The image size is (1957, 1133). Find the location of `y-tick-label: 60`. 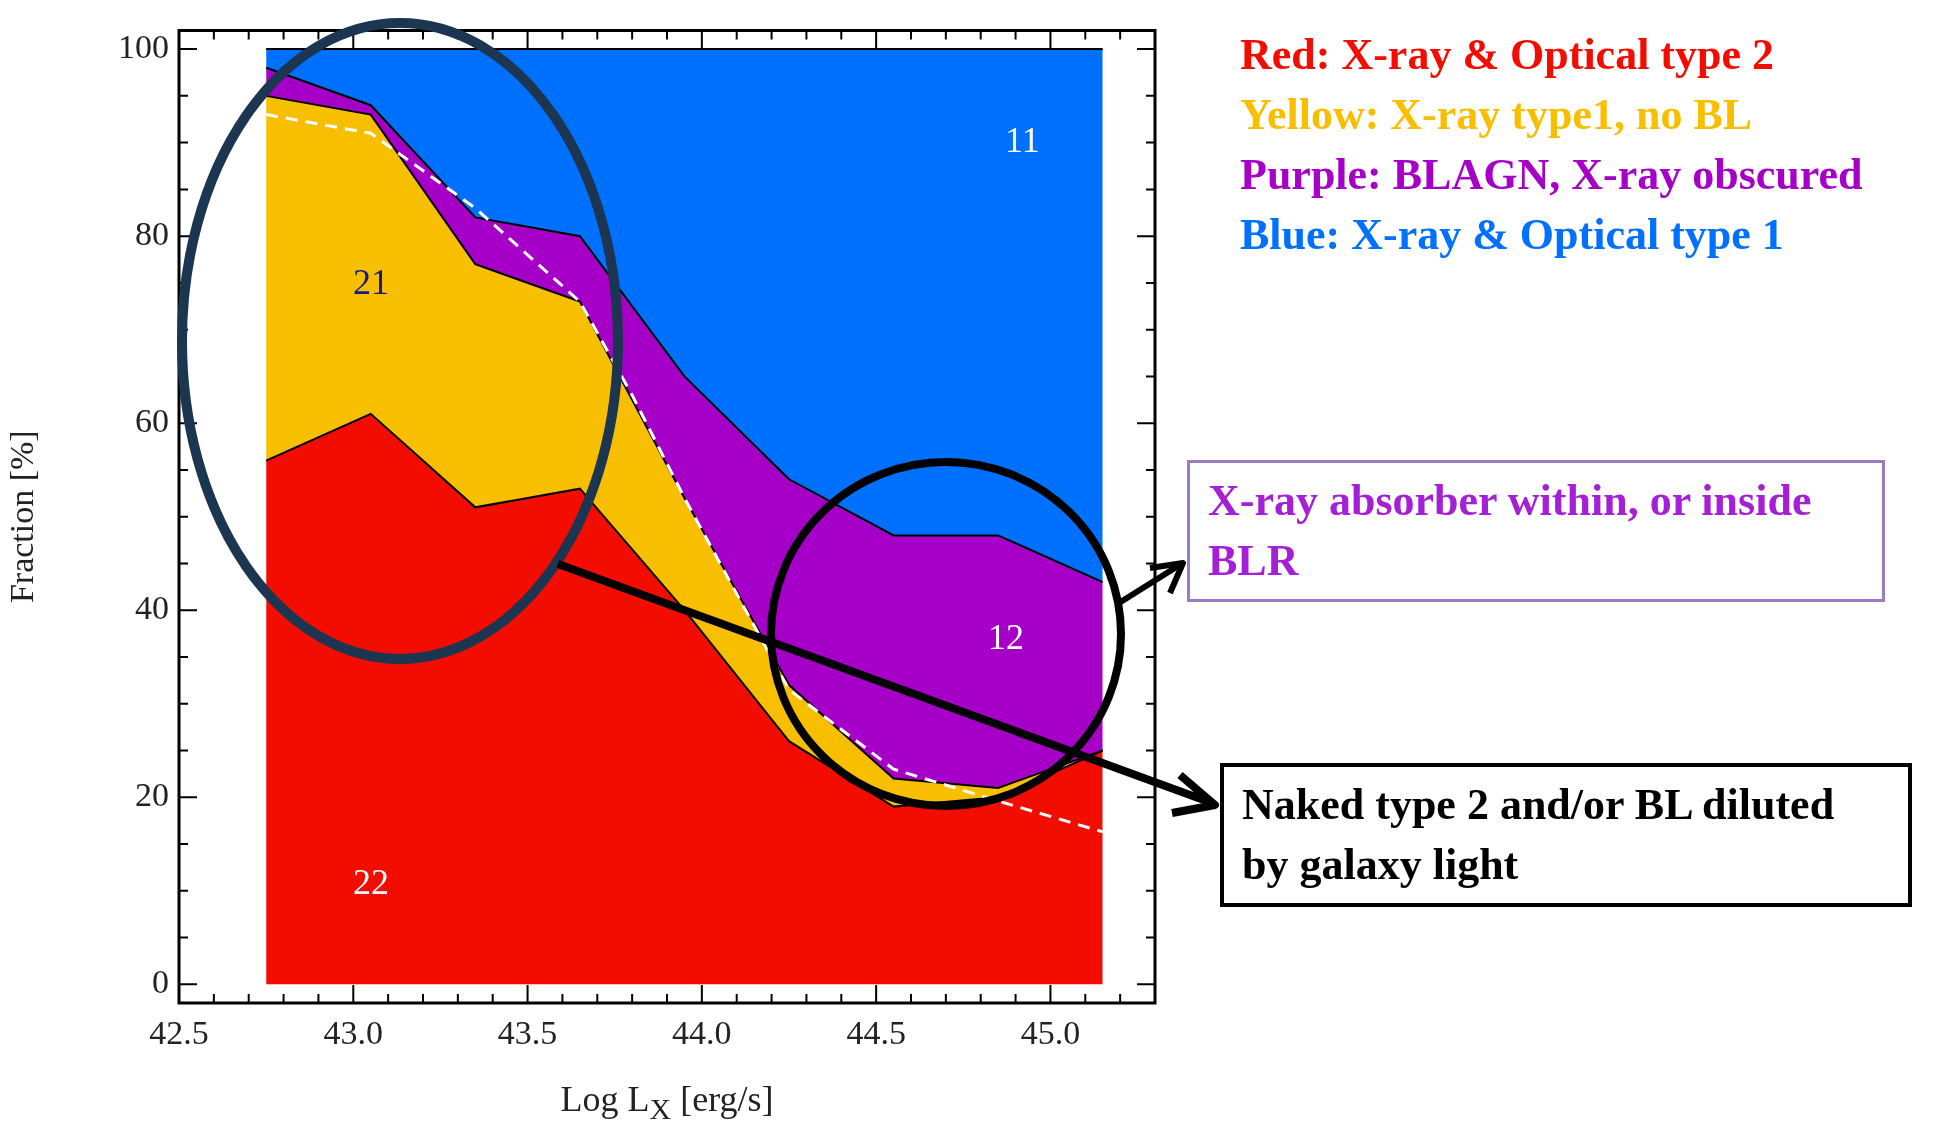

y-tick-label: 60 is located at coordinates (152, 421).